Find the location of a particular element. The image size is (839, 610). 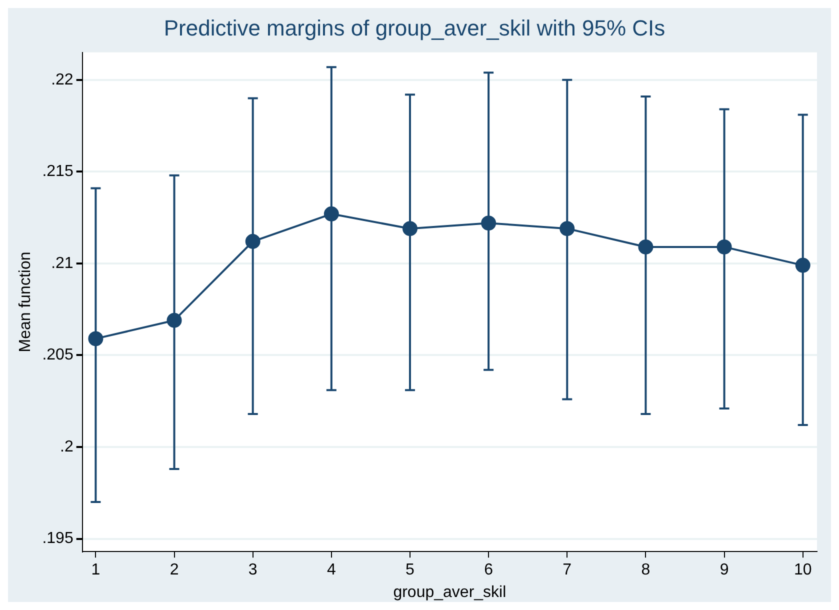

x-tick-label: 1 is located at coordinates (95, 570).